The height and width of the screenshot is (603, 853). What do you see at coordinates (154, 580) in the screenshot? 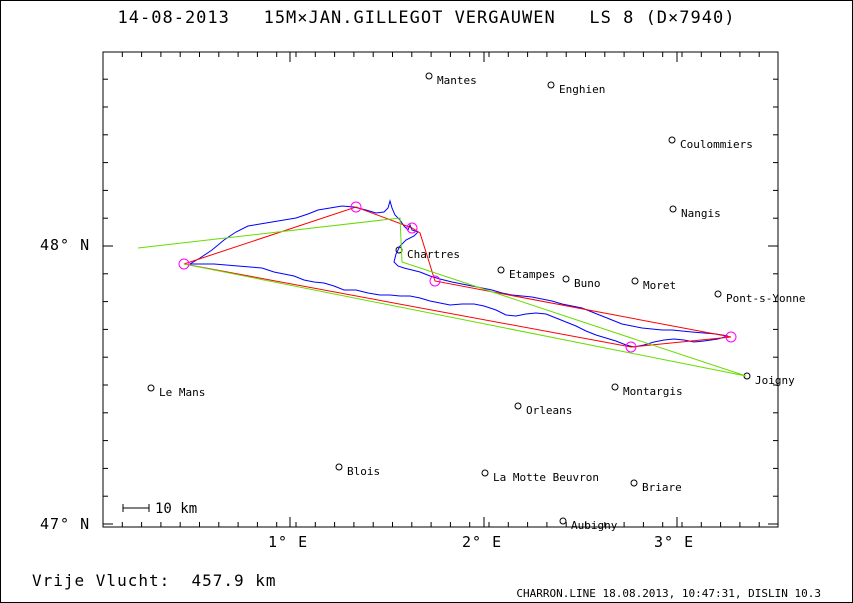
I see `flight-distance: Vrije Vlucht: 457.9 km` at bounding box center [154, 580].